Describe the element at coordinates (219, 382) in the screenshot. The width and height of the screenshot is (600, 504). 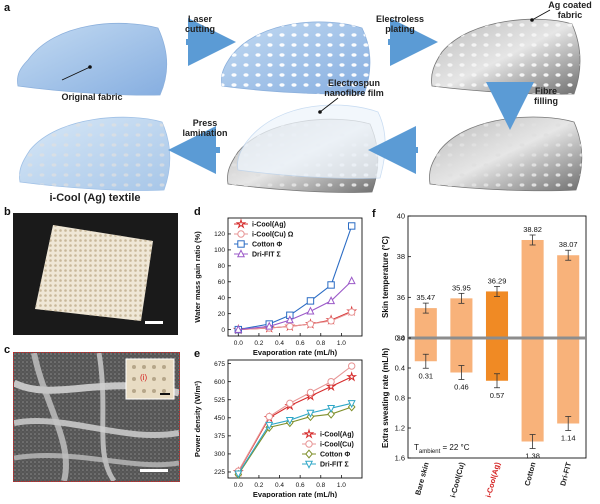
I see `y-tick-label: 600` at that location.